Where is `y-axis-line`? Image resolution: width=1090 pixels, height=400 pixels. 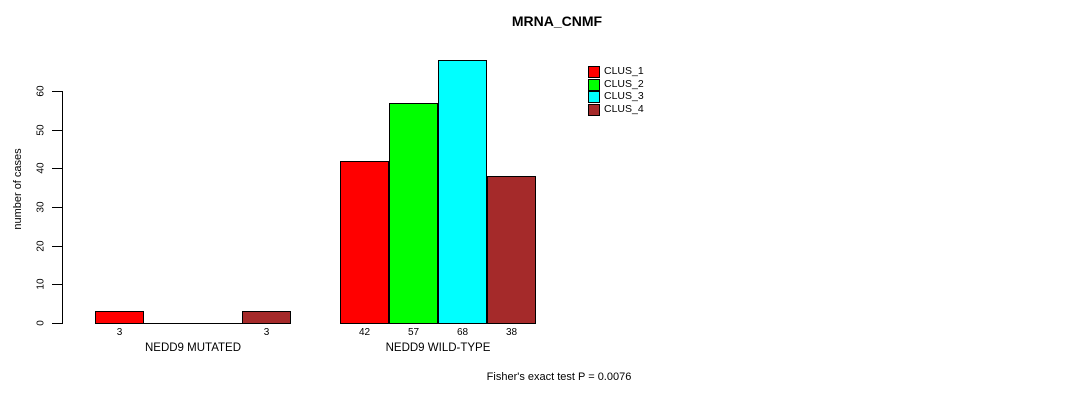
y-axis-line is located at coordinates (62, 207).